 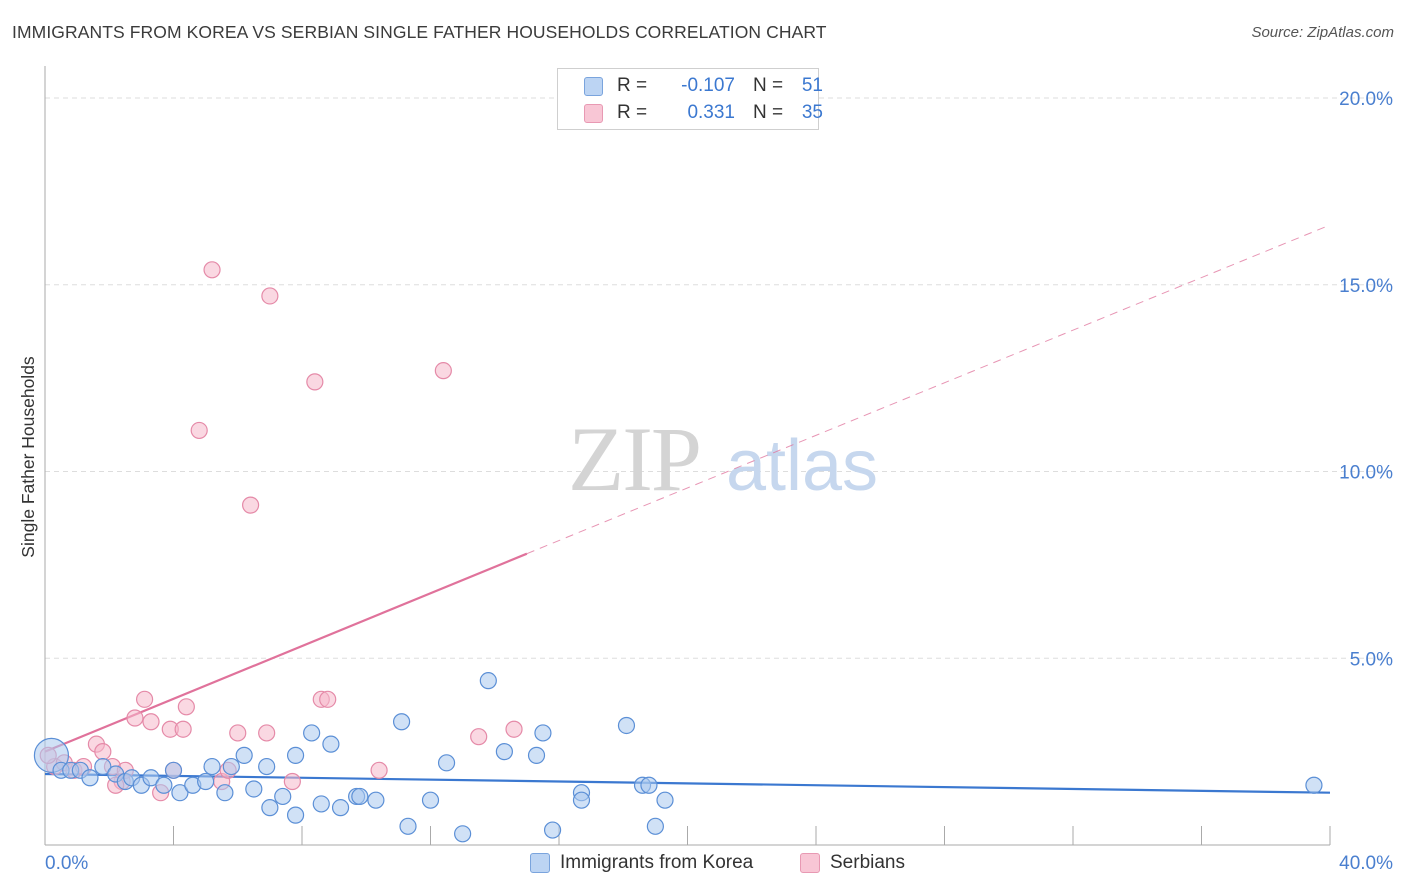 I want to click on trend-line-korea, so click(x=687, y=783).